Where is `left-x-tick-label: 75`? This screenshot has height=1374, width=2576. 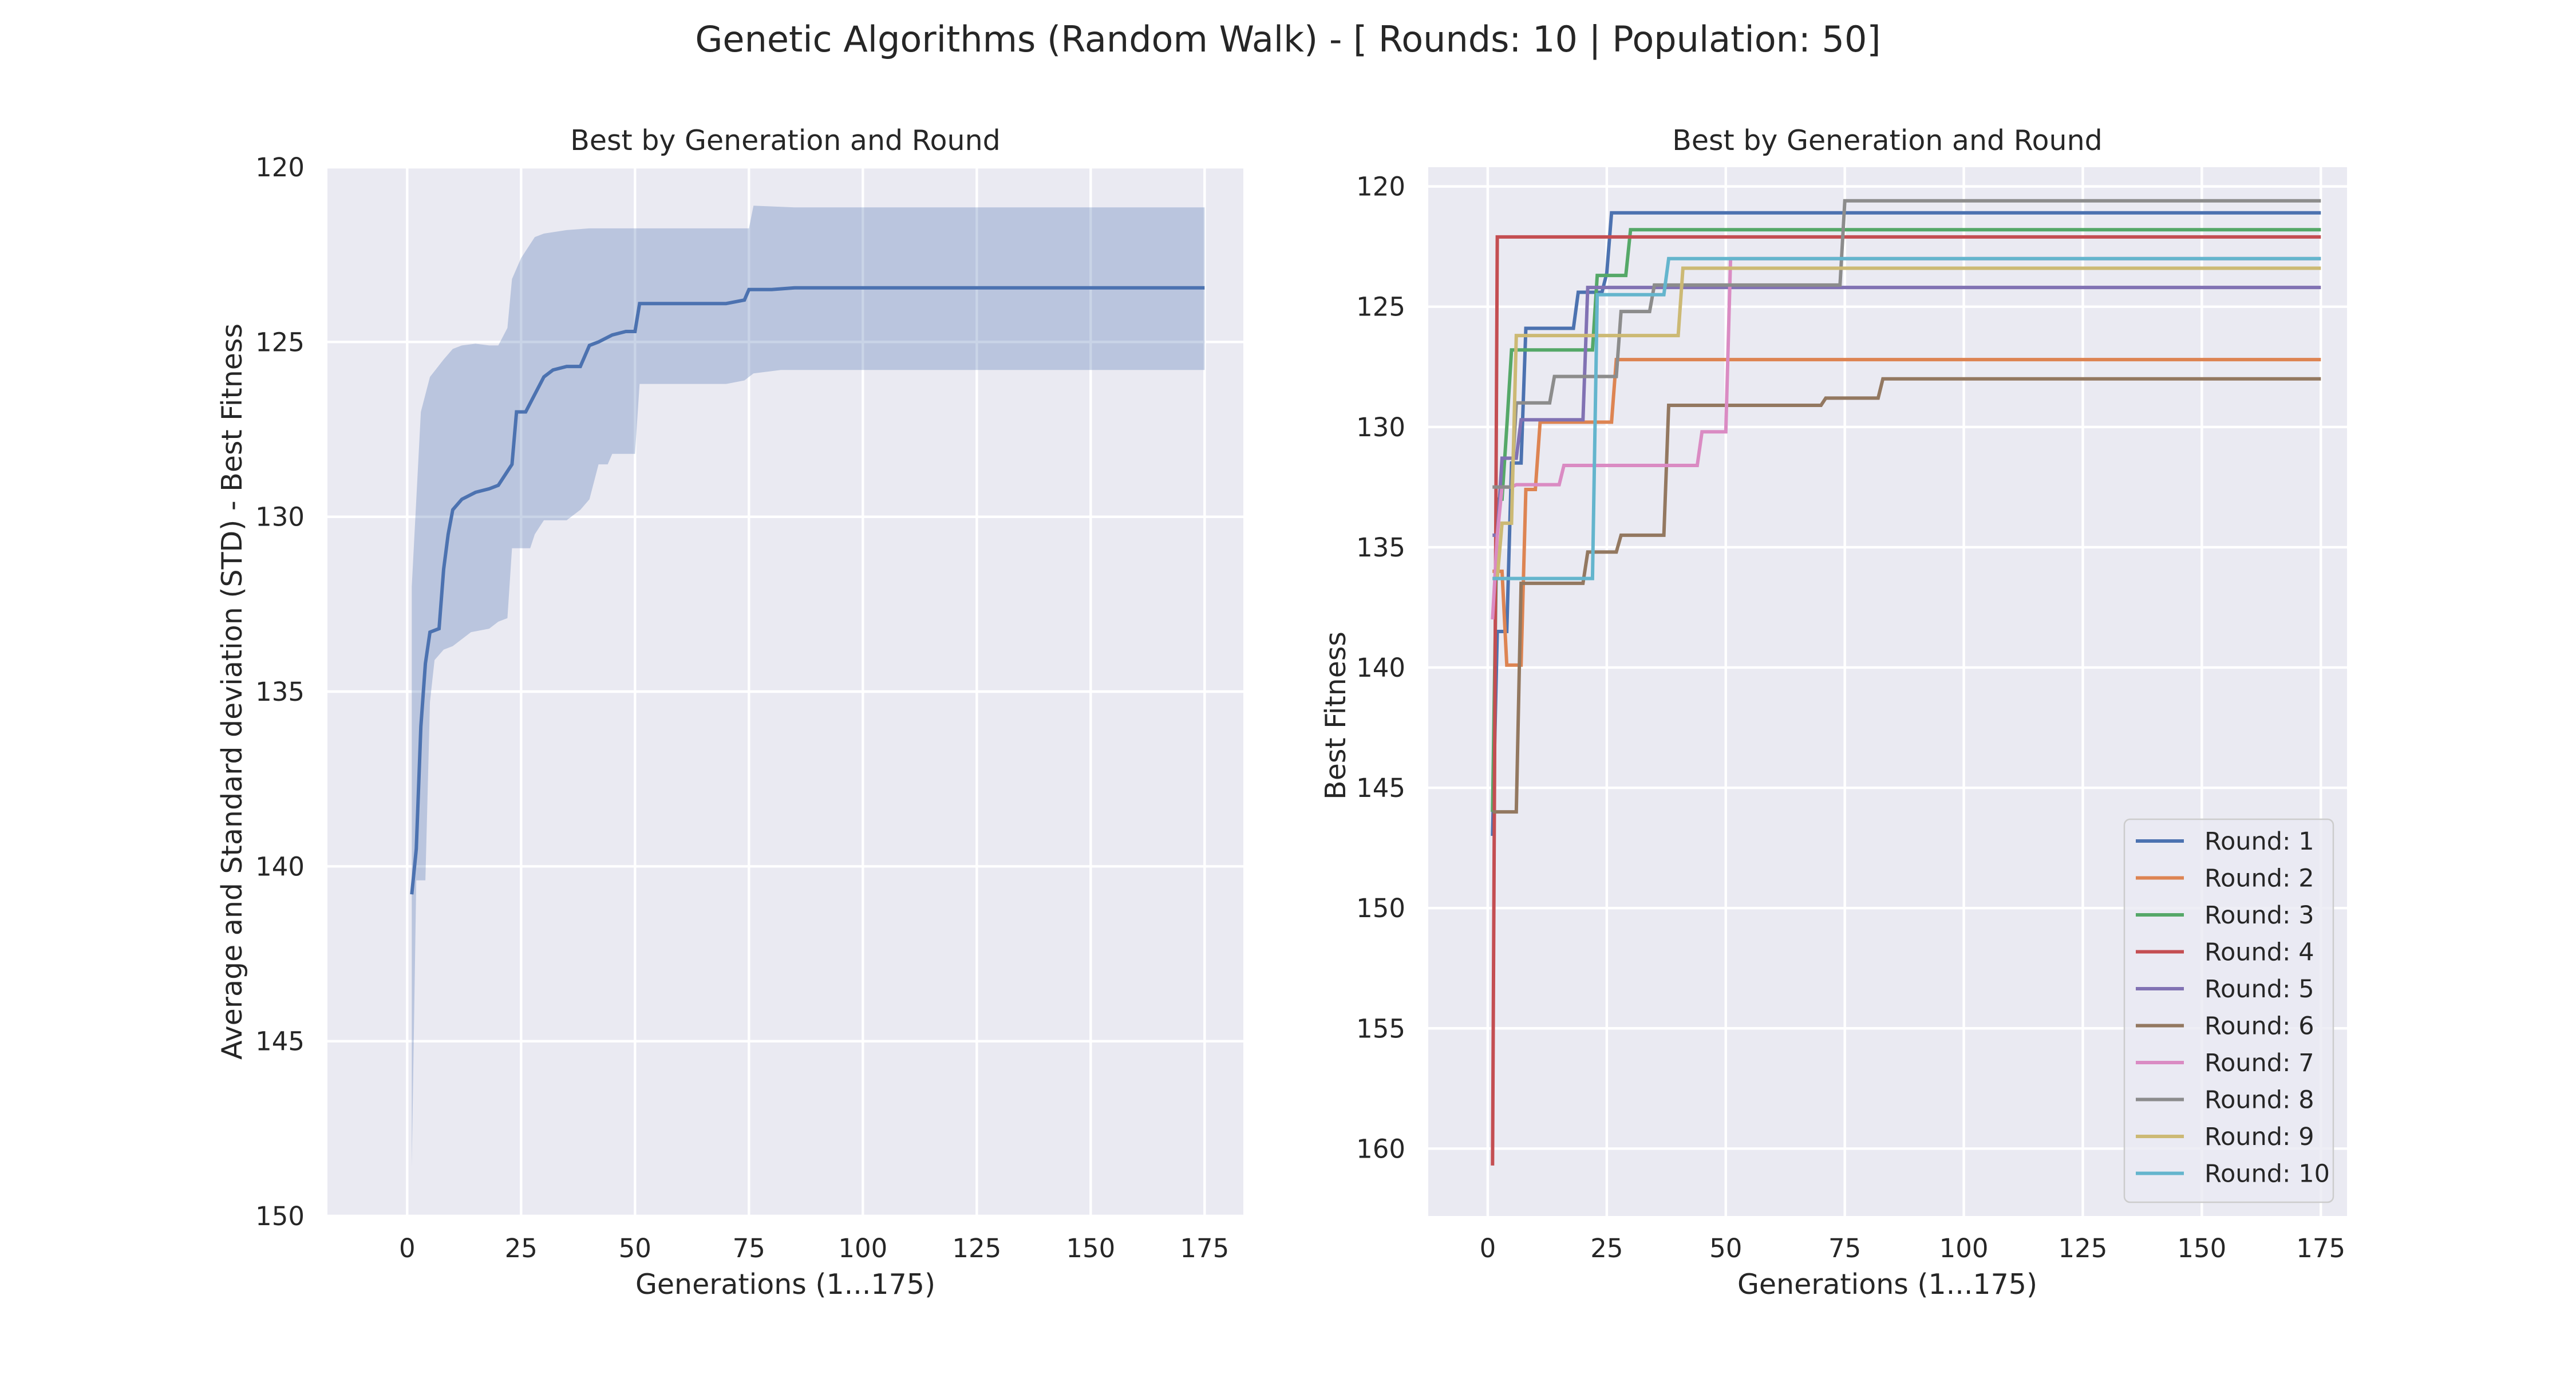 left-x-tick-label: 75 is located at coordinates (749, 1248).